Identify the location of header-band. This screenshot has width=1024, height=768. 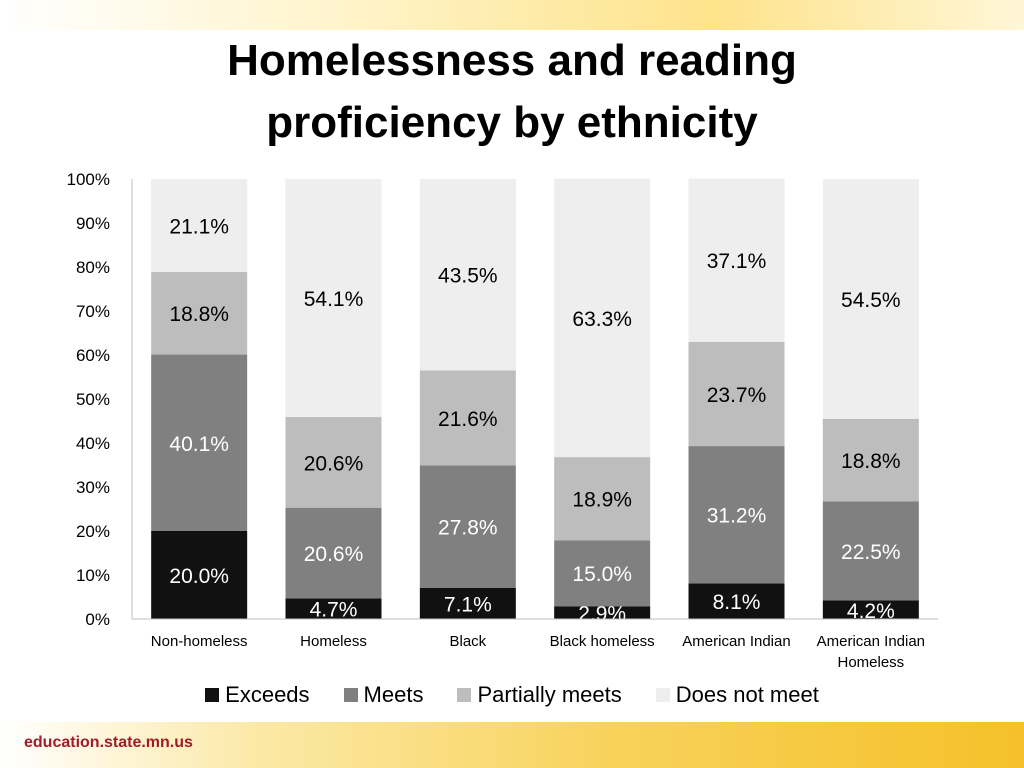
(512, 15).